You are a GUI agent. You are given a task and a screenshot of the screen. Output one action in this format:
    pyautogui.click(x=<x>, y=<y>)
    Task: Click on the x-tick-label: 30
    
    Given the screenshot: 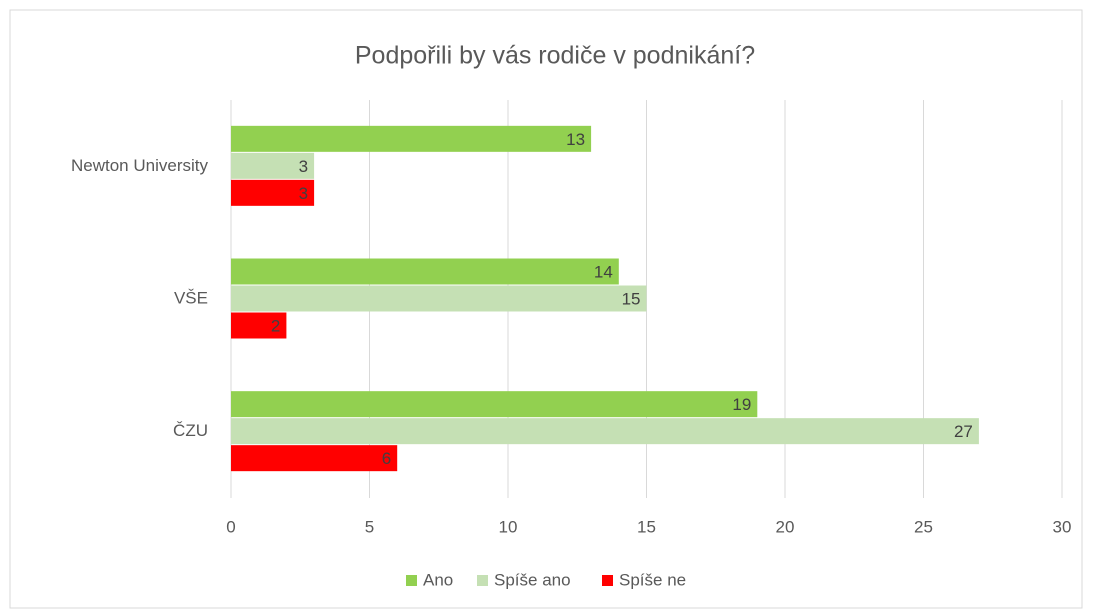 What is the action you would take?
    pyautogui.click(x=1062, y=526)
    